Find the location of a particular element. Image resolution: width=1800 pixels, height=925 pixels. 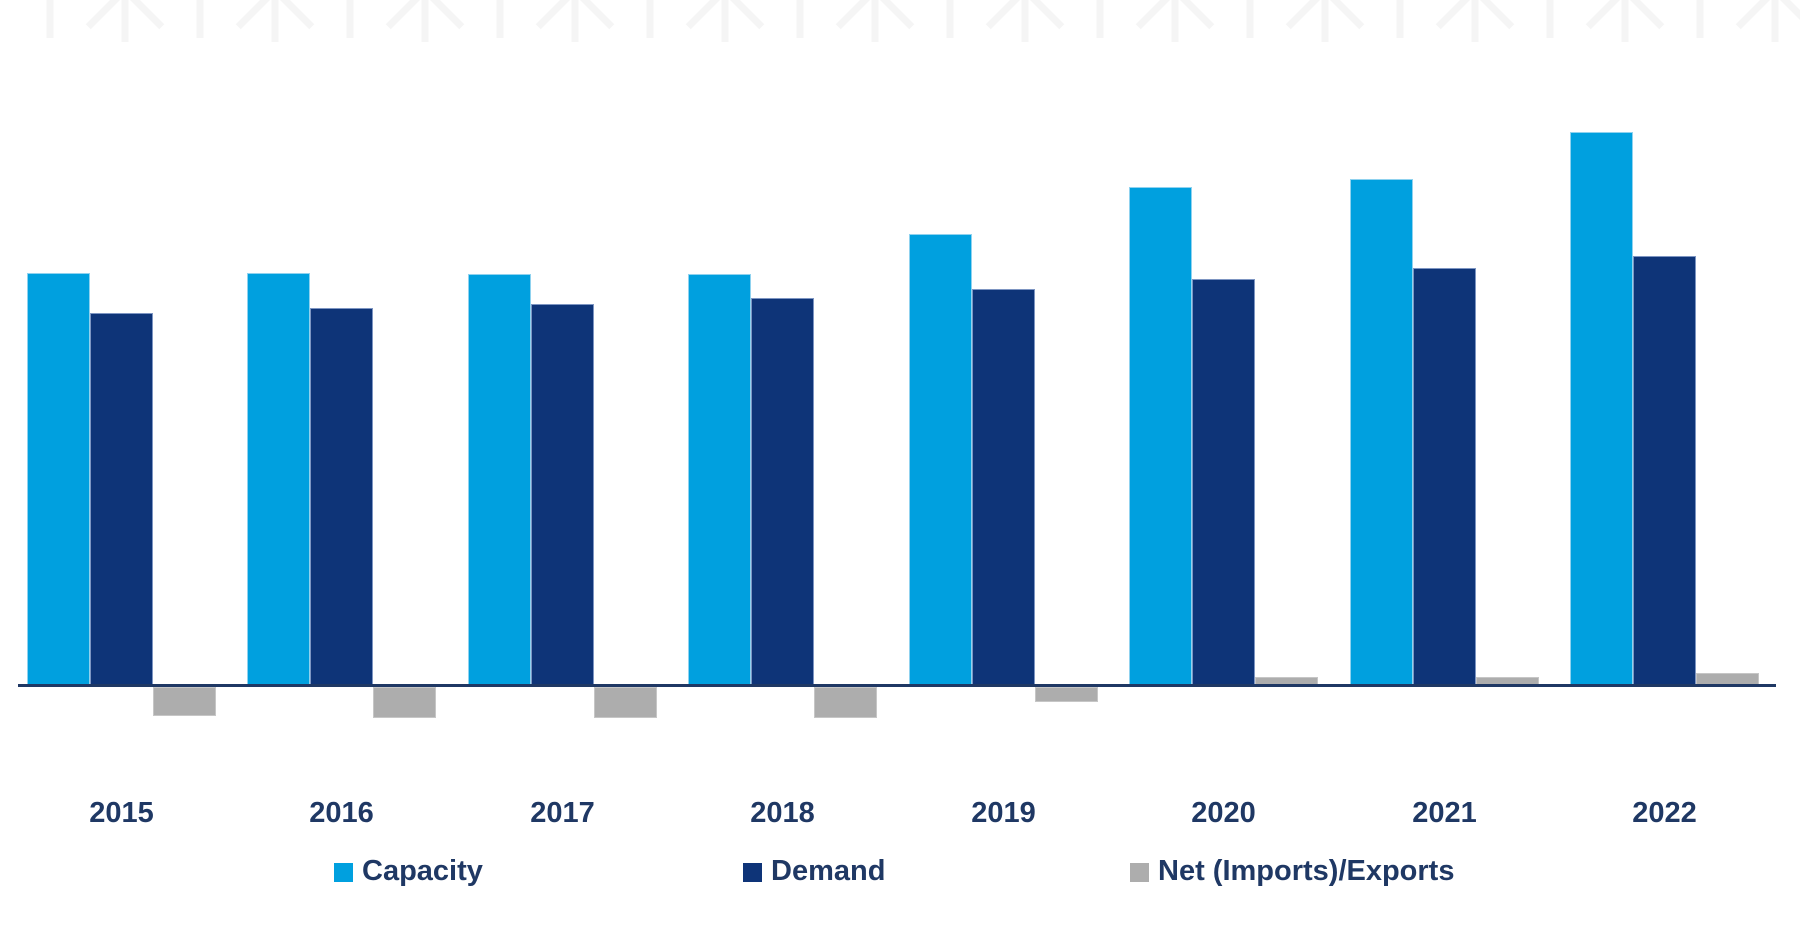

legend-item-capacity: Capacity is located at coordinates (408, 871).